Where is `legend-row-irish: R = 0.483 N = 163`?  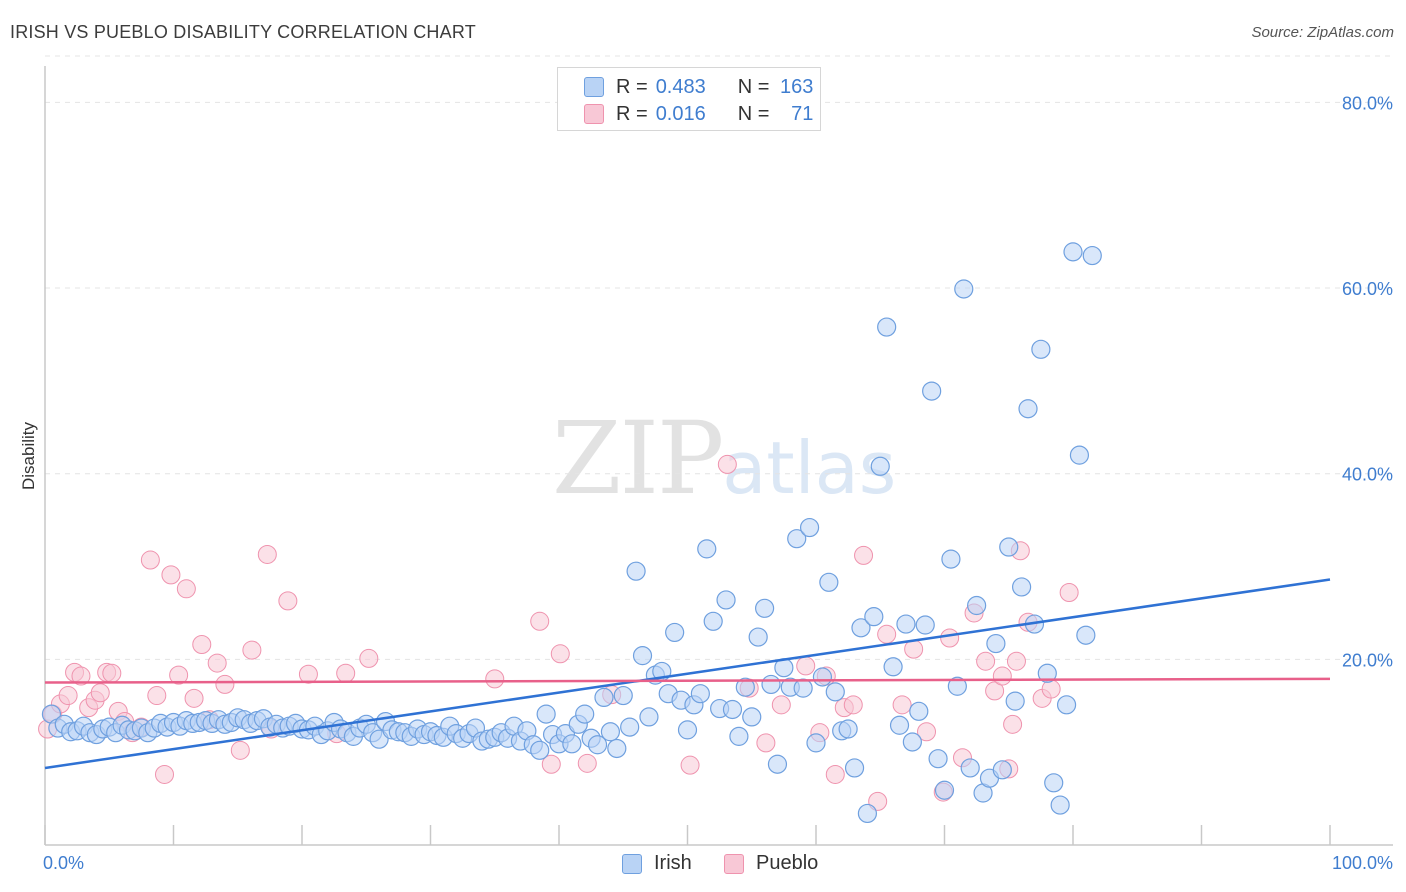 legend-row-irish: R = 0.483 N = 163 is located at coordinates (685, 87).